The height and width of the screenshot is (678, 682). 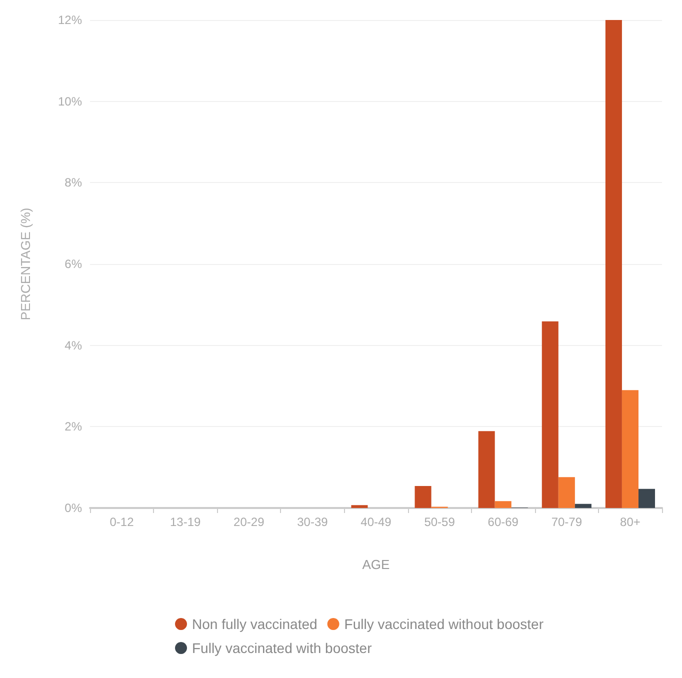 I want to click on x-tick-label: 70-79, so click(x=566, y=522).